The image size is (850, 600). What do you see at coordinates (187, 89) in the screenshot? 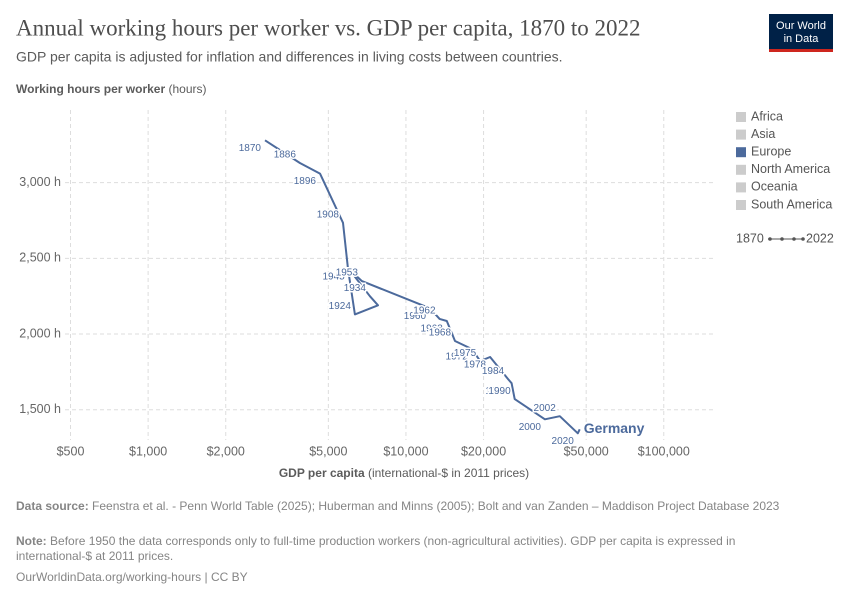
I see `y-axis-unit: (hours)` at bounding box center [187, 89].